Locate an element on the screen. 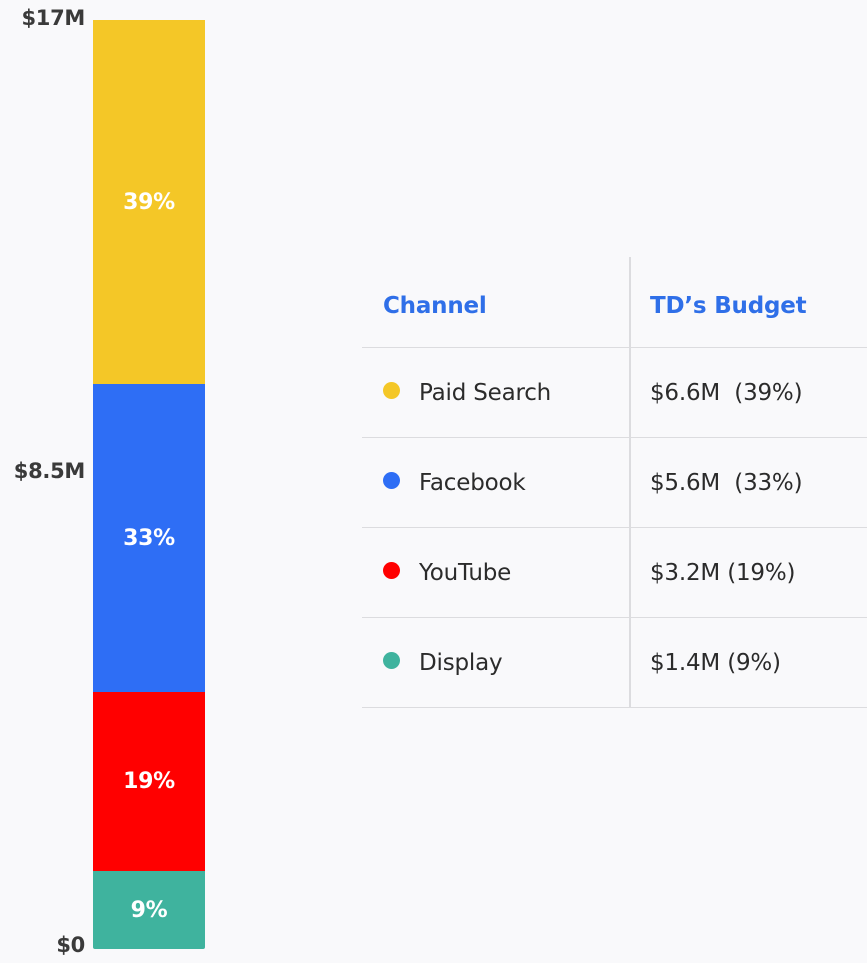 This screenshot has height=963, width=867. bar-segment-label: 9% is located at coordinates (149, 910).